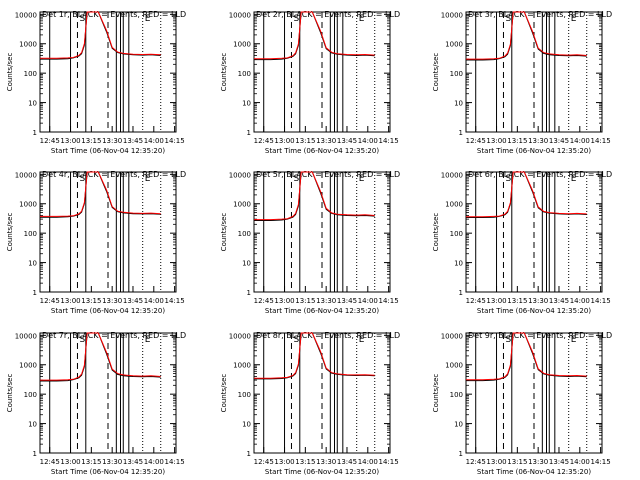  Describe the element at coordinates (114, 14) in the screenshot. I see `chart-title: Det 1r, BLACK = Events, RED = LLD` at that location.